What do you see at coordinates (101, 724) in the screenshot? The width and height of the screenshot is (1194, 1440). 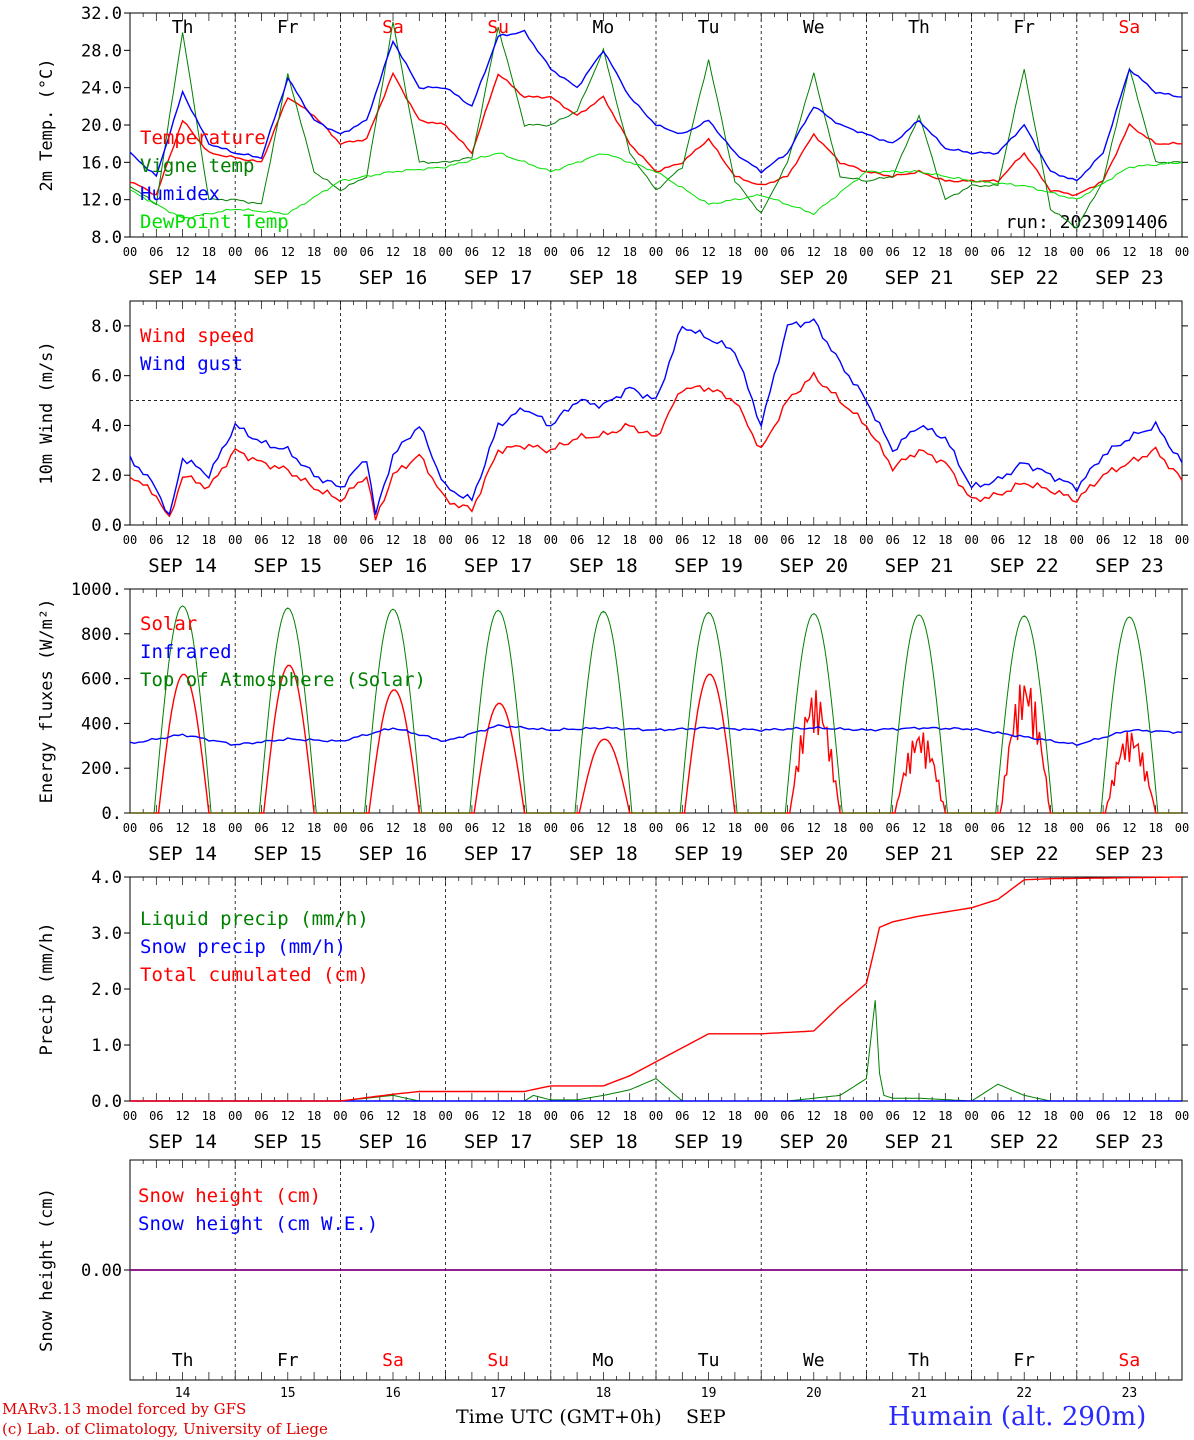 I see `y-tick-label: 400.` at bounding box center [101, 724].